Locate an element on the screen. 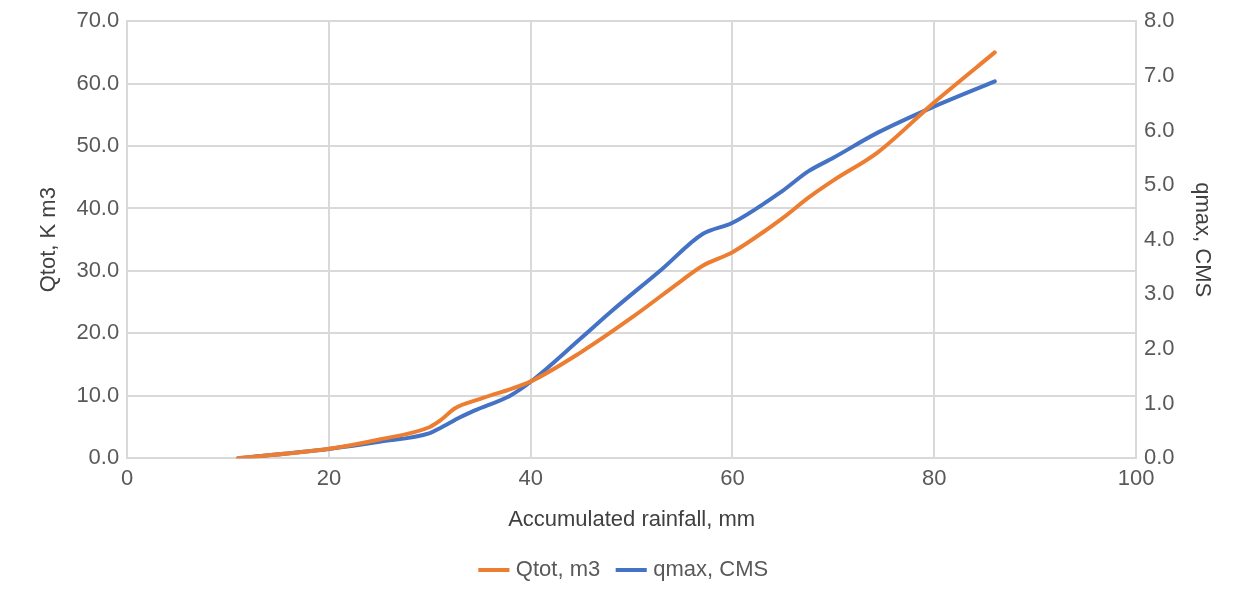 The image size is (1251, 595). y-tick-label: 10.0 is located at coordinates (98, 394).